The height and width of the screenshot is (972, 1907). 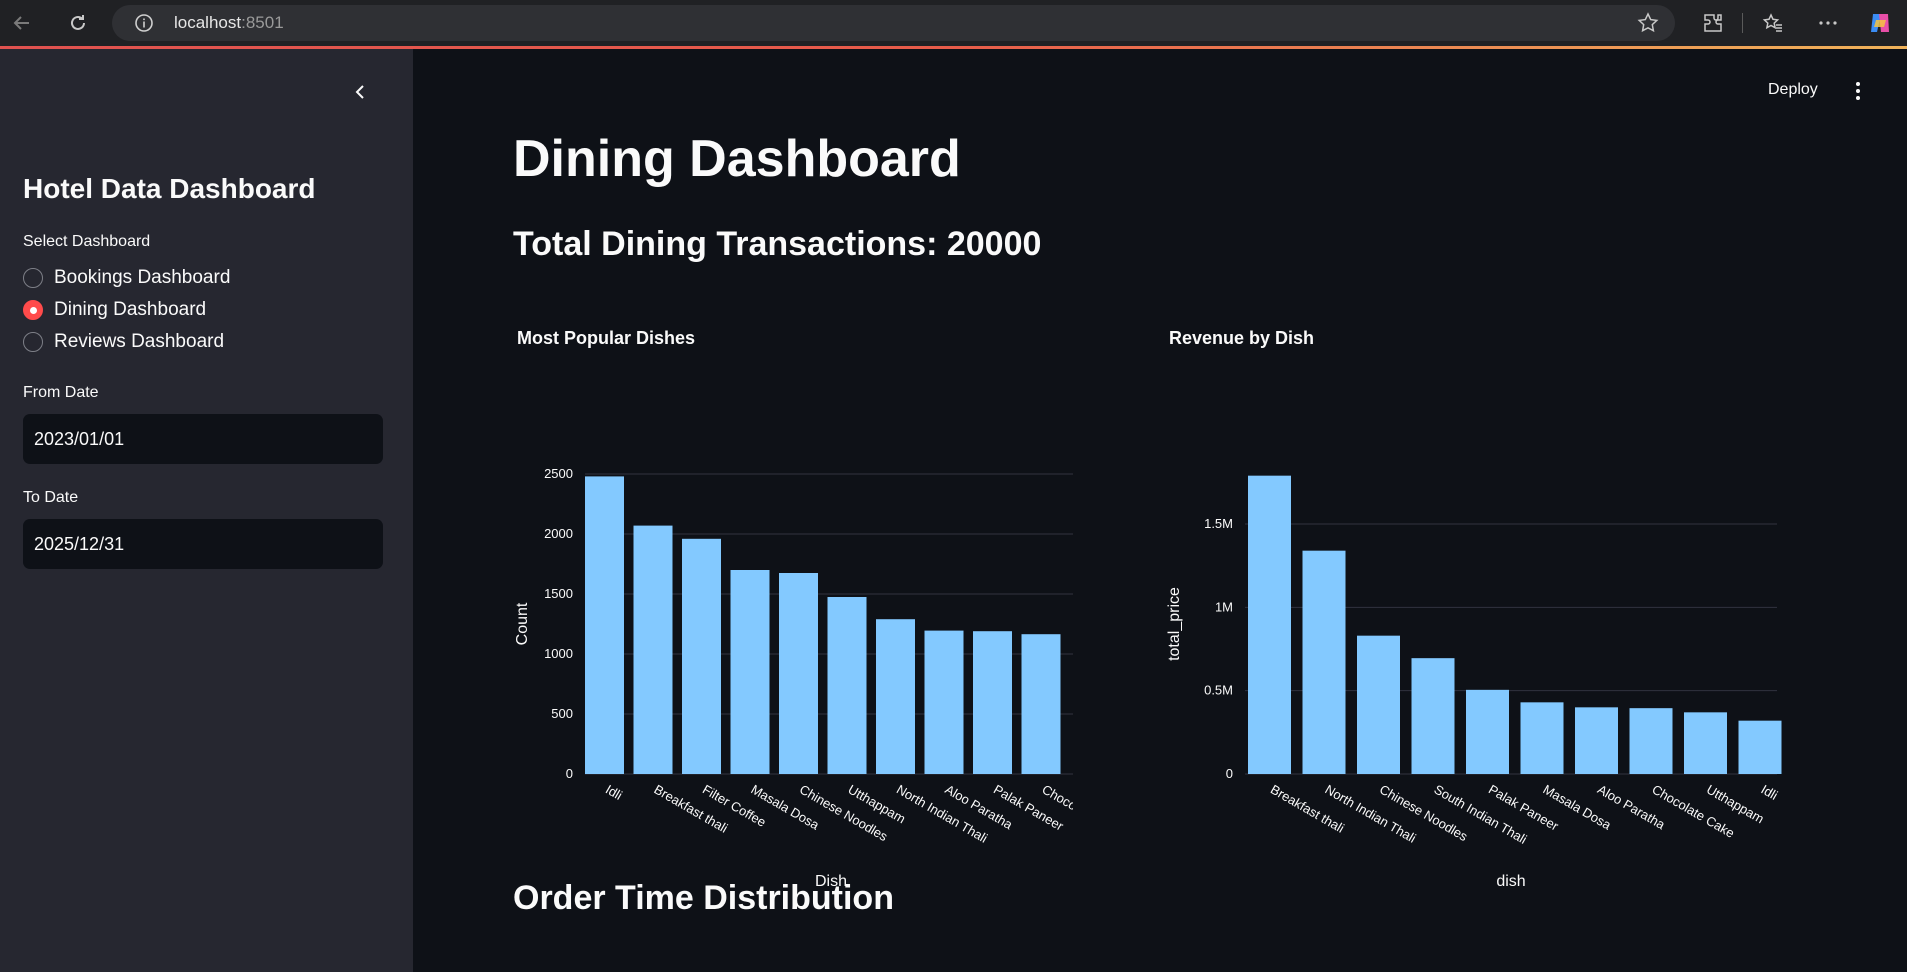 I want to click on chart-title: Revenue by Dish, so click(x=1241, y=338).